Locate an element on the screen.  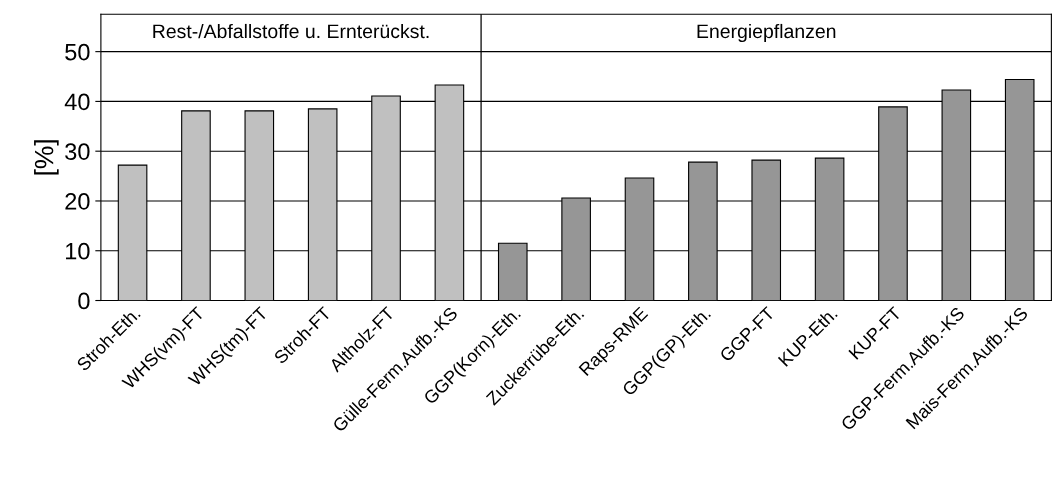
y-tick-label: 20 is located at coordinates (77, 201).